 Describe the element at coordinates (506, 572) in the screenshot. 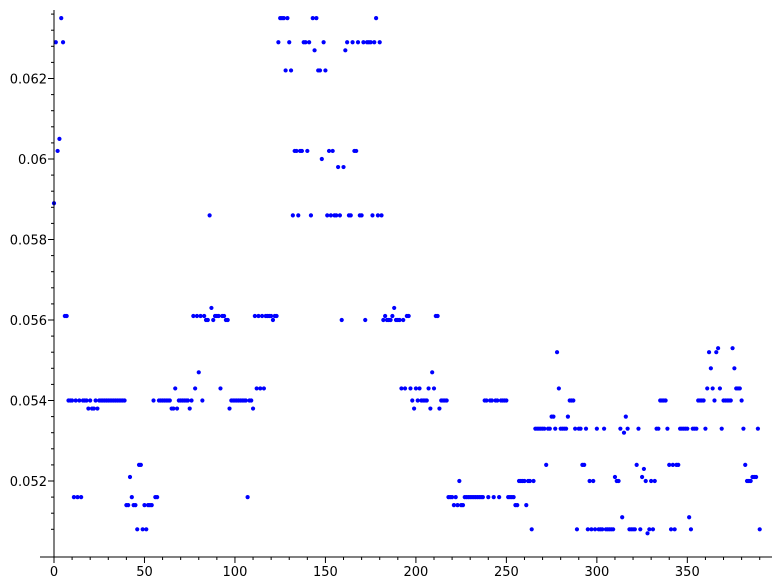

I see `x-tick-label: 250` at that location.